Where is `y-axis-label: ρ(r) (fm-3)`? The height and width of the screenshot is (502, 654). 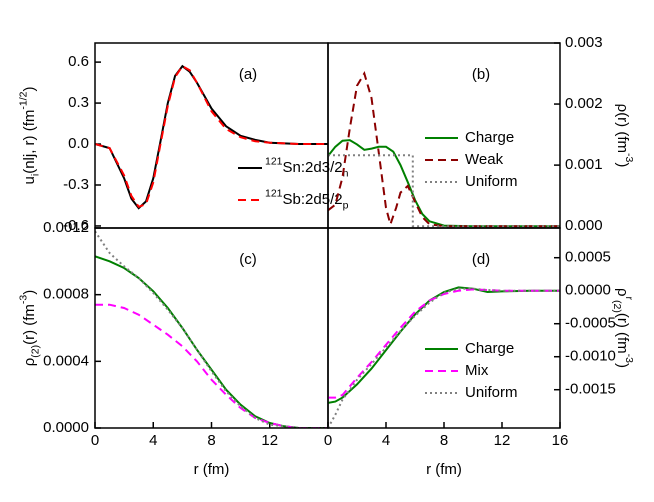 y-axis-label: ρ(r) (fm-3) is located at coordinates (624, 136).